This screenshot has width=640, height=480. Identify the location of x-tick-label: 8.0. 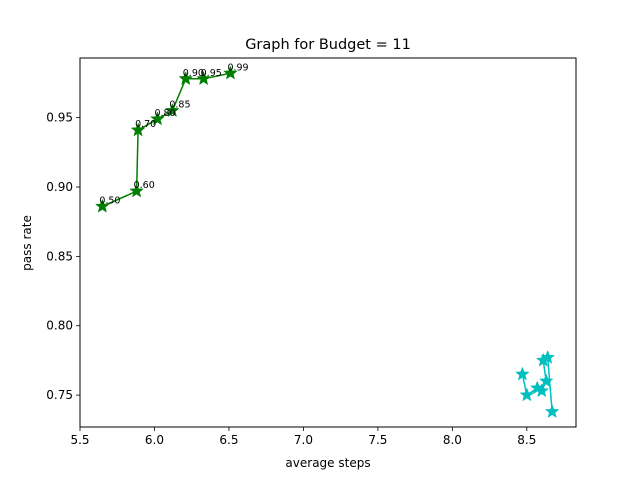
(452, 440).